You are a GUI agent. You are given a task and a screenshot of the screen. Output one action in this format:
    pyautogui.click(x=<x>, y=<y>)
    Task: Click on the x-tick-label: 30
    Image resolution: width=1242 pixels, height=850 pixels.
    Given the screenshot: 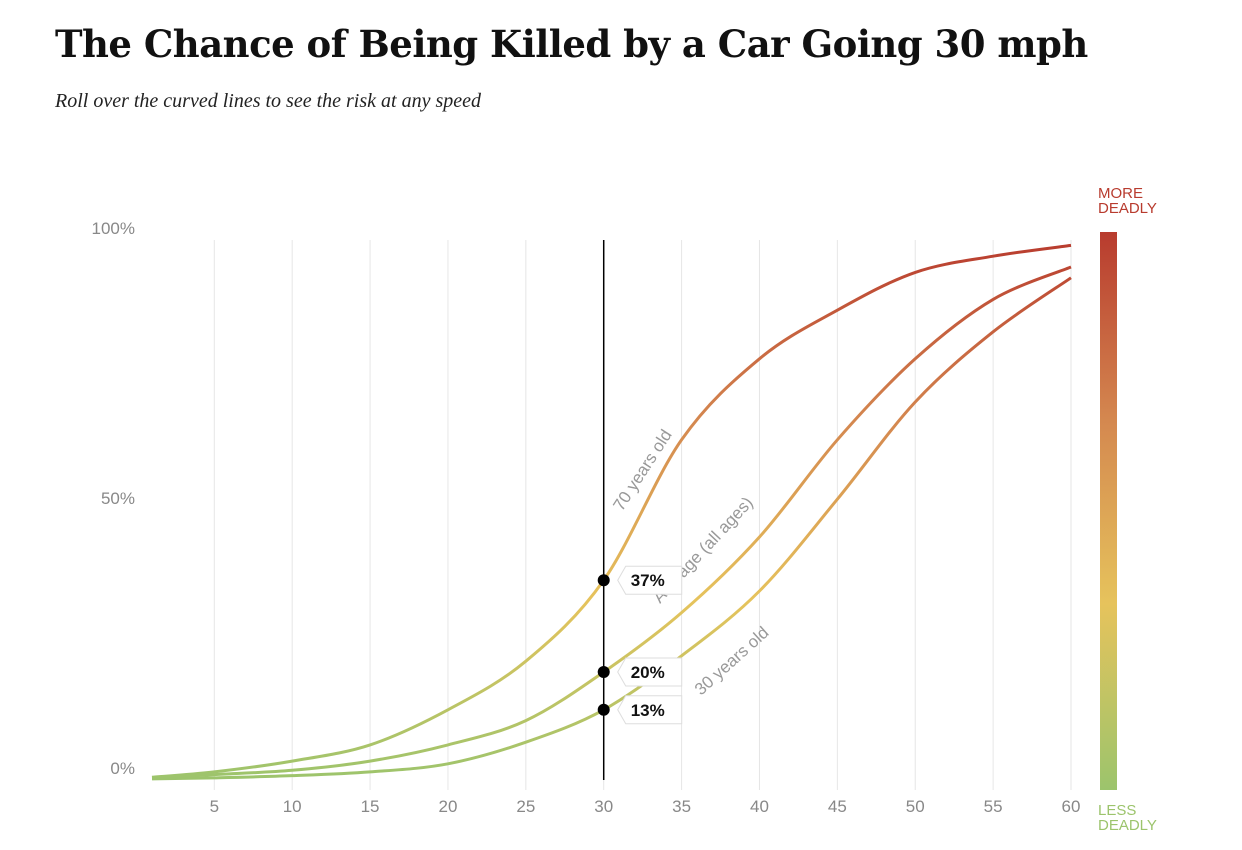 What is the action you would take?
    pyautogui.click(x=603, y=806)
    